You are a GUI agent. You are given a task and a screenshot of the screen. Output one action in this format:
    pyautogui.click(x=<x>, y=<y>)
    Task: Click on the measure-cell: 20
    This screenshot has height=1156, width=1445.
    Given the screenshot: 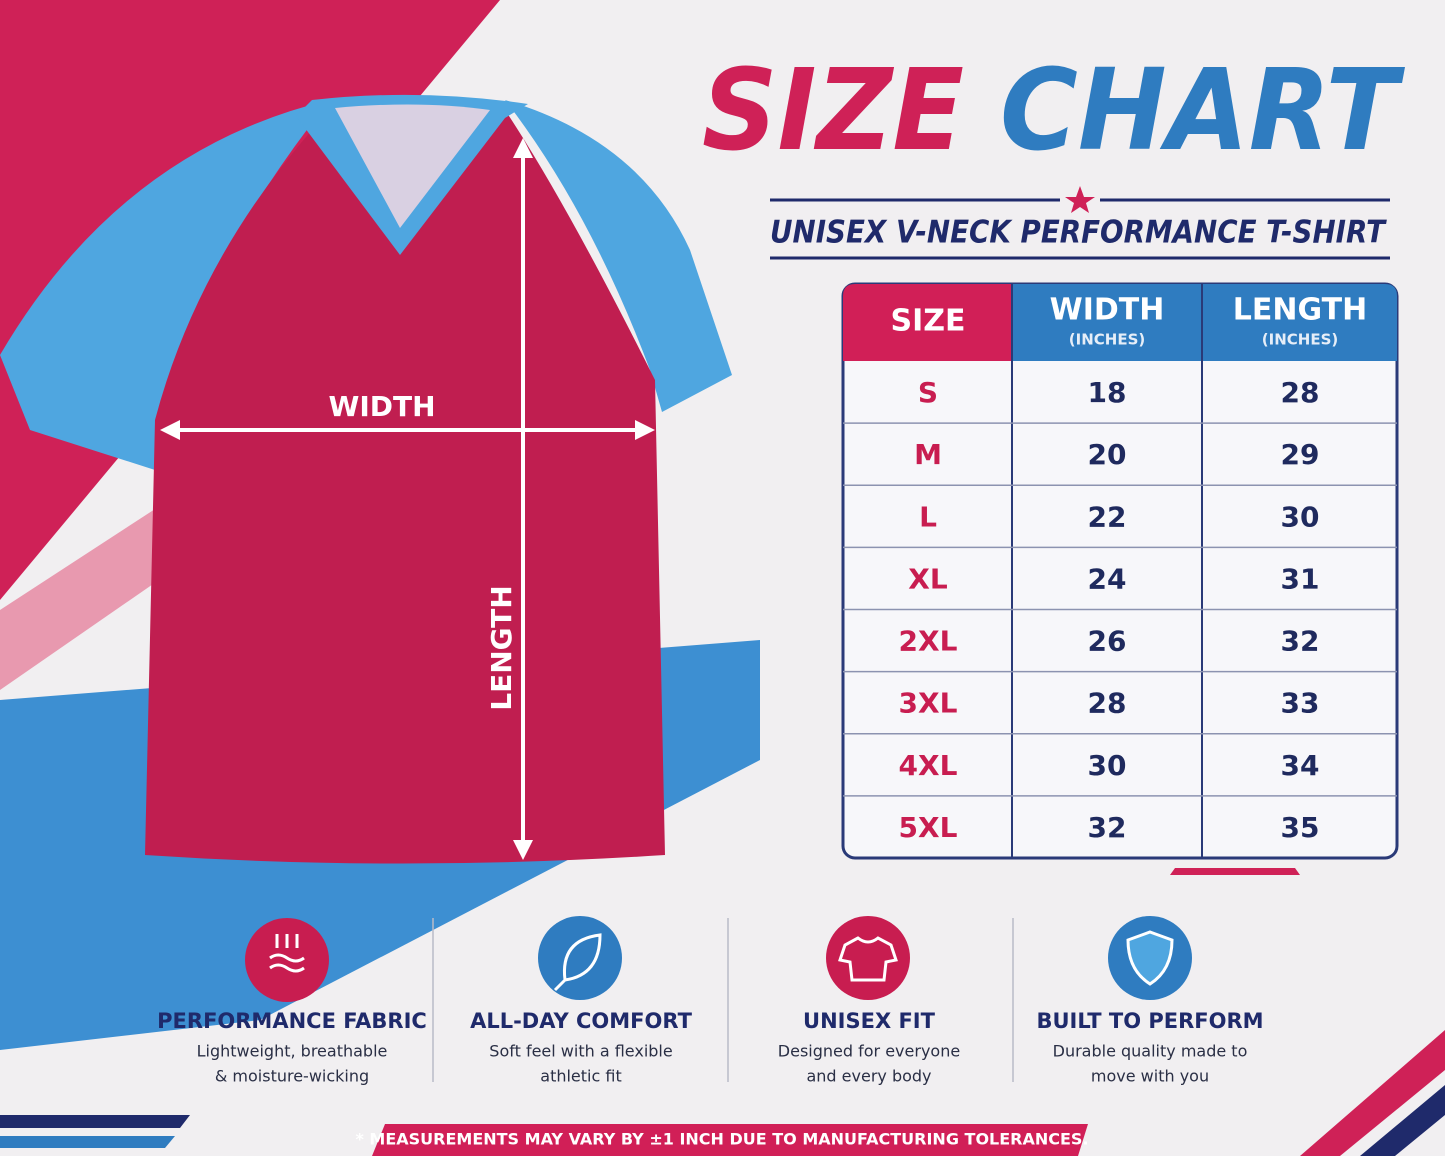 What is the action you would take?
    pyautogui.click(x=1107, y=454)
    